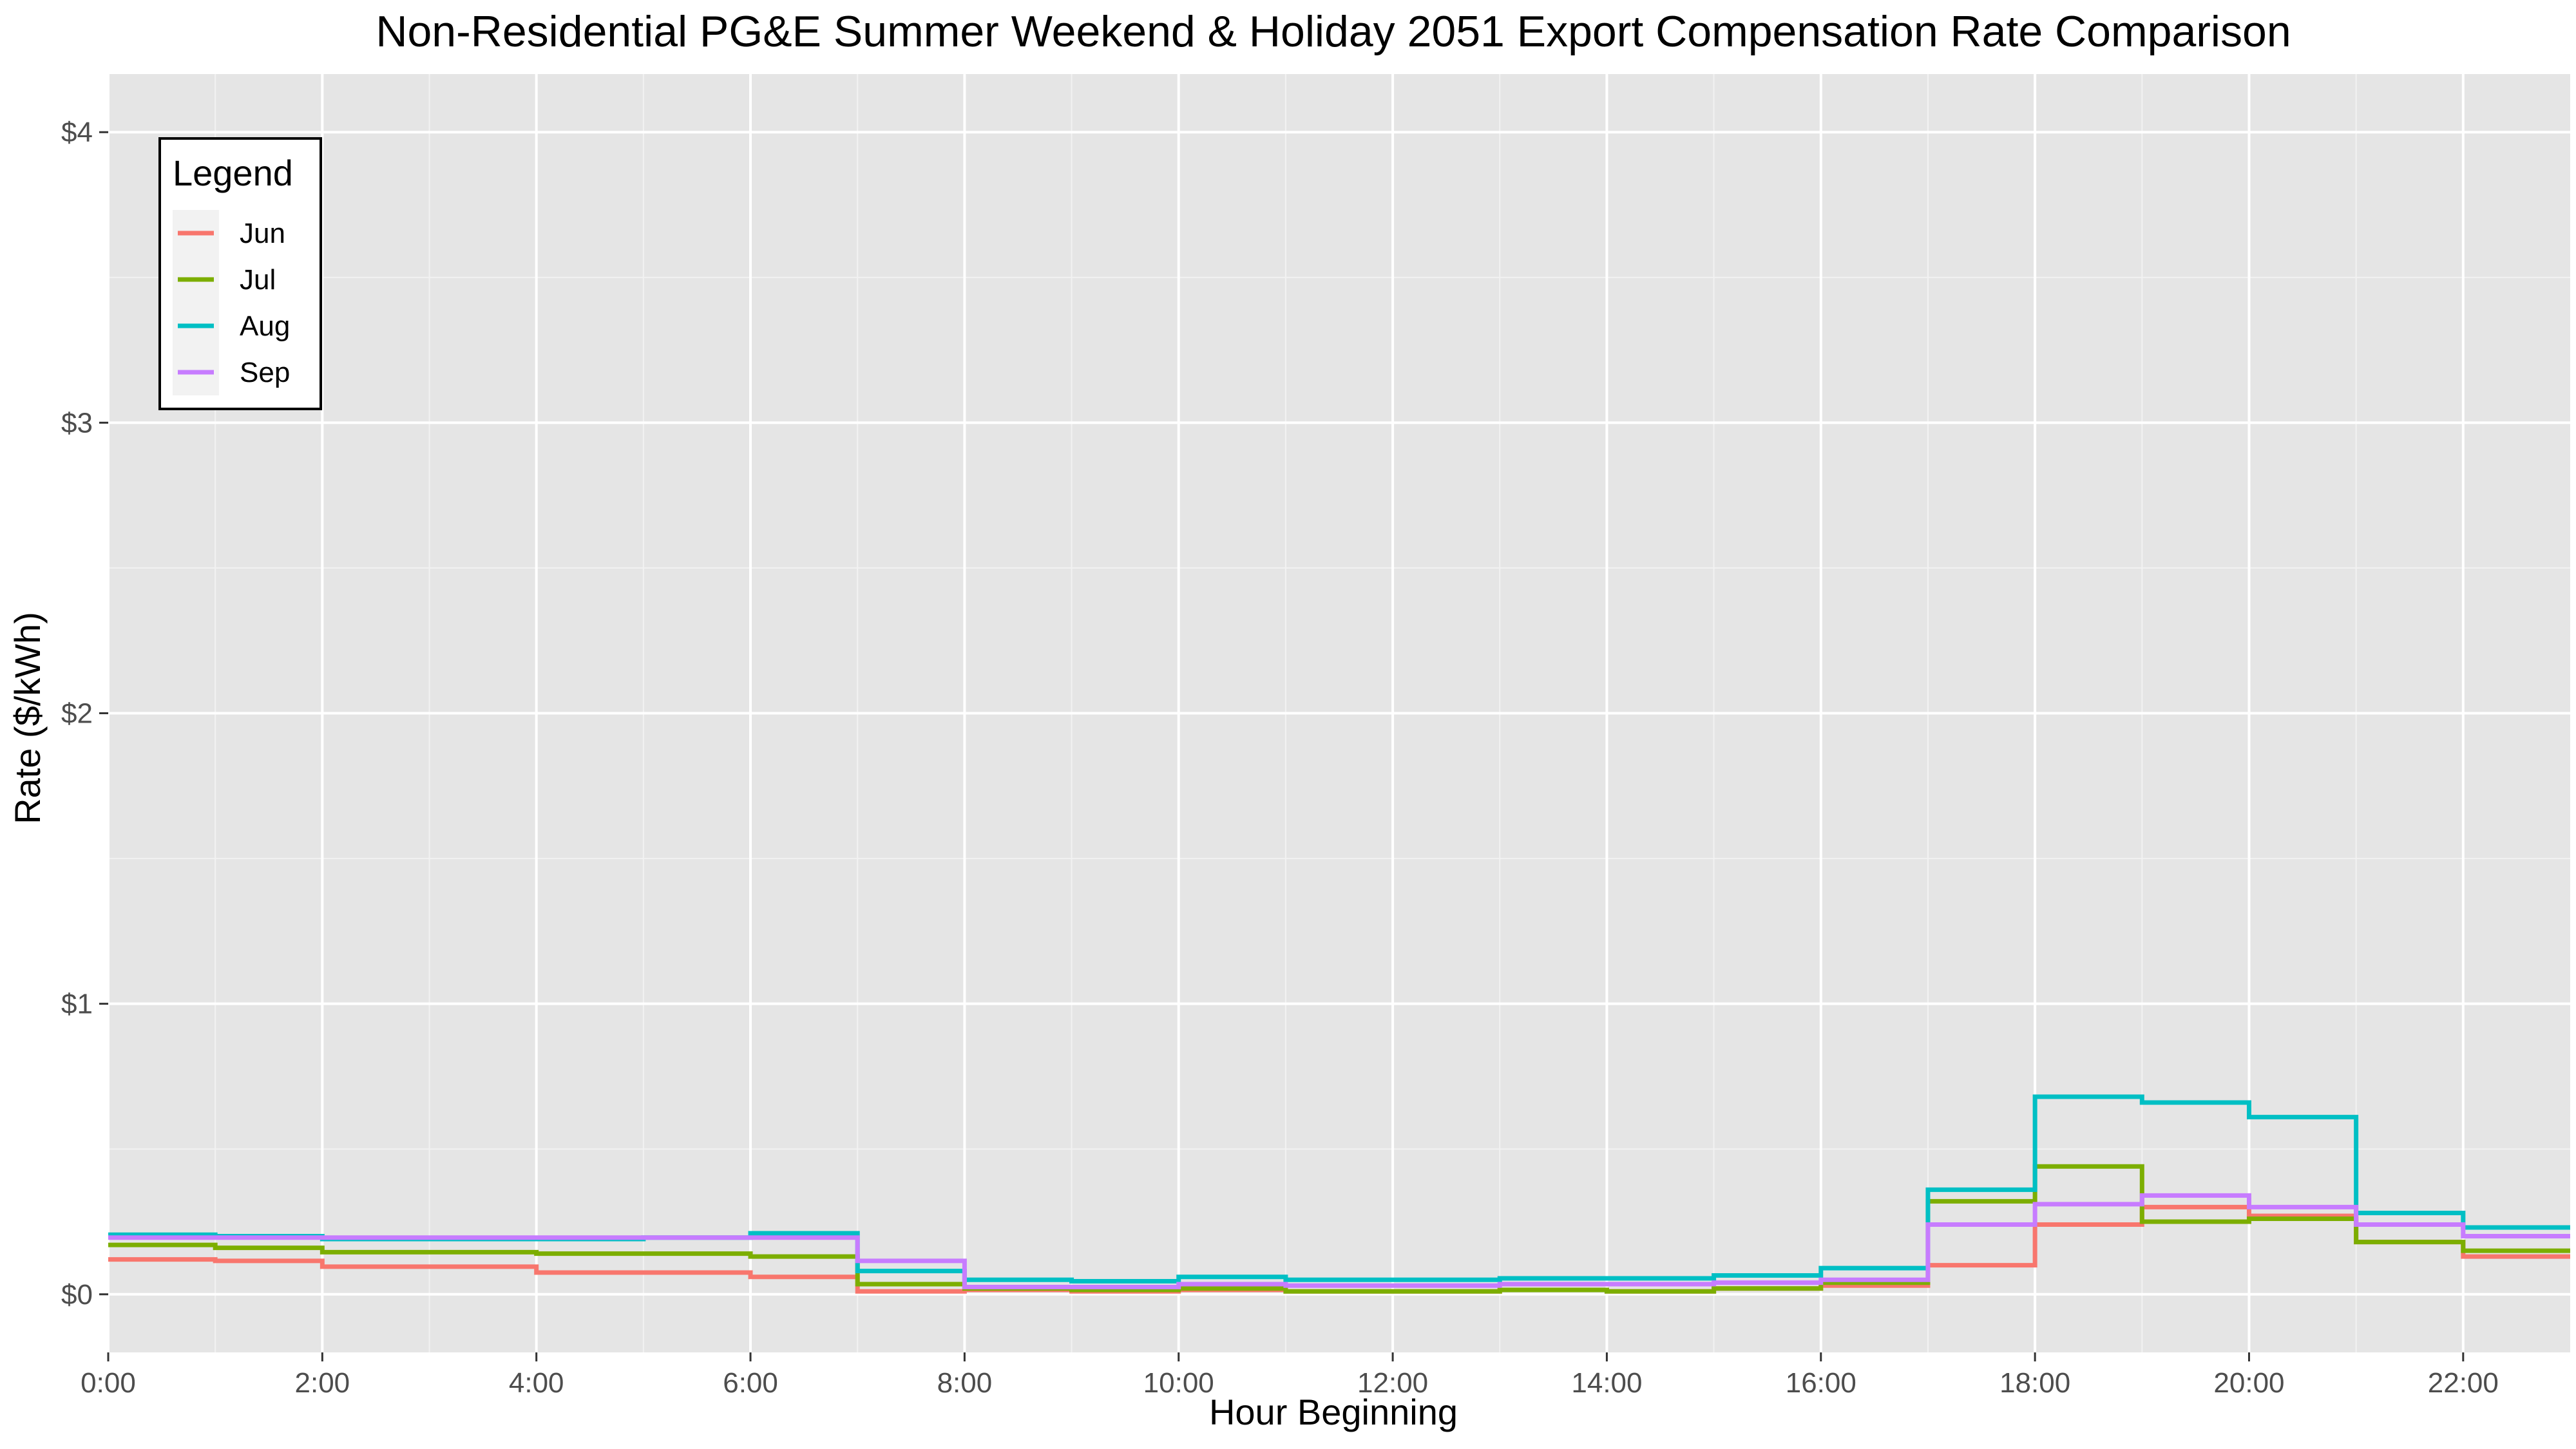 The image size is (2576, 1449). I want to click on x-tick-label: 16:00, so click(1821, 1383).